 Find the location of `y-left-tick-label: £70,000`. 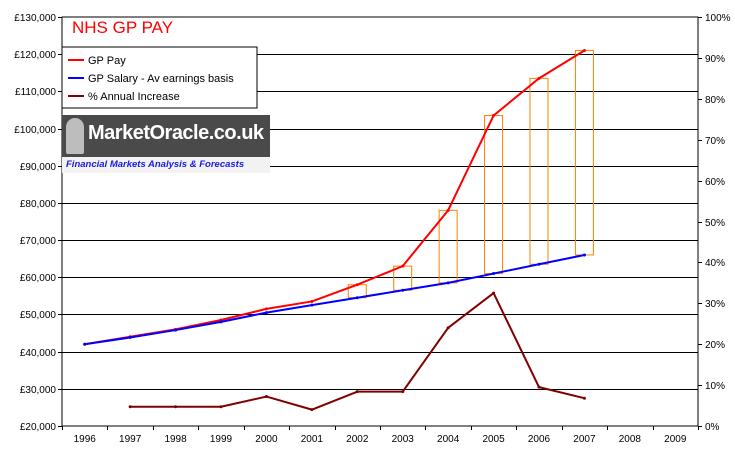

y-left-tick-label: £70,000 is located at coordinates (38, 241).